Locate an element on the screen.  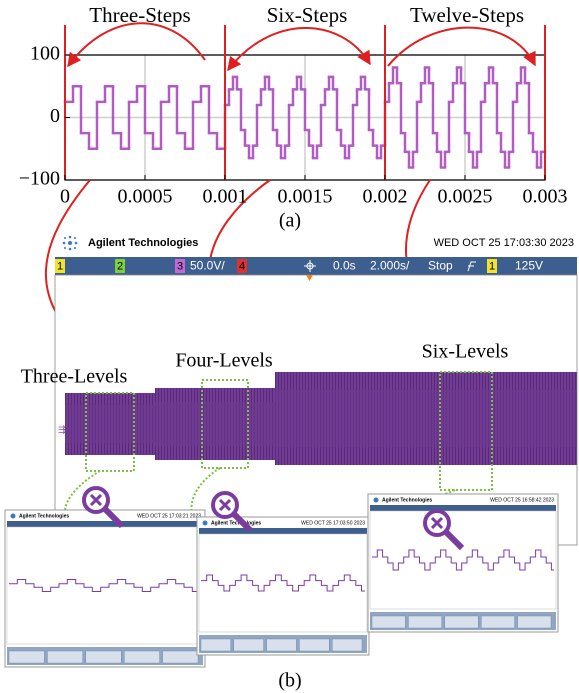
trigger-marker is located at coordinates (309, 278).